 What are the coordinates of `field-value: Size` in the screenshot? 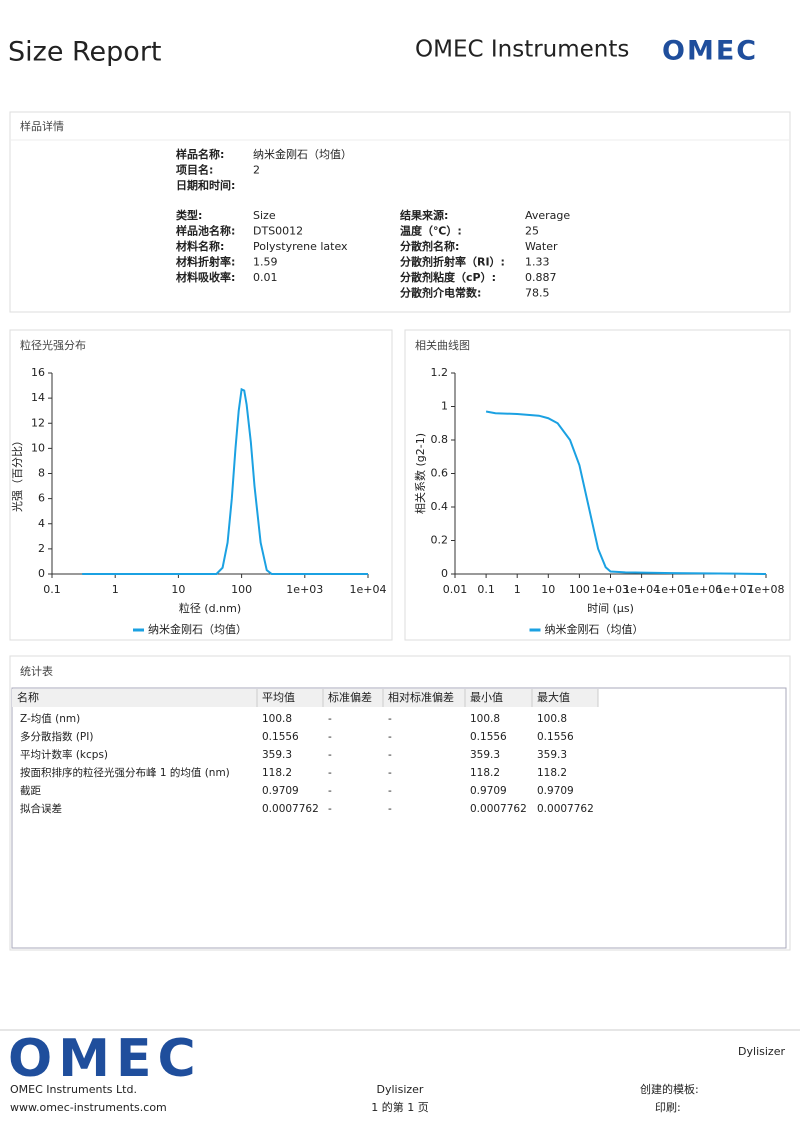 It's located at (264, 215).